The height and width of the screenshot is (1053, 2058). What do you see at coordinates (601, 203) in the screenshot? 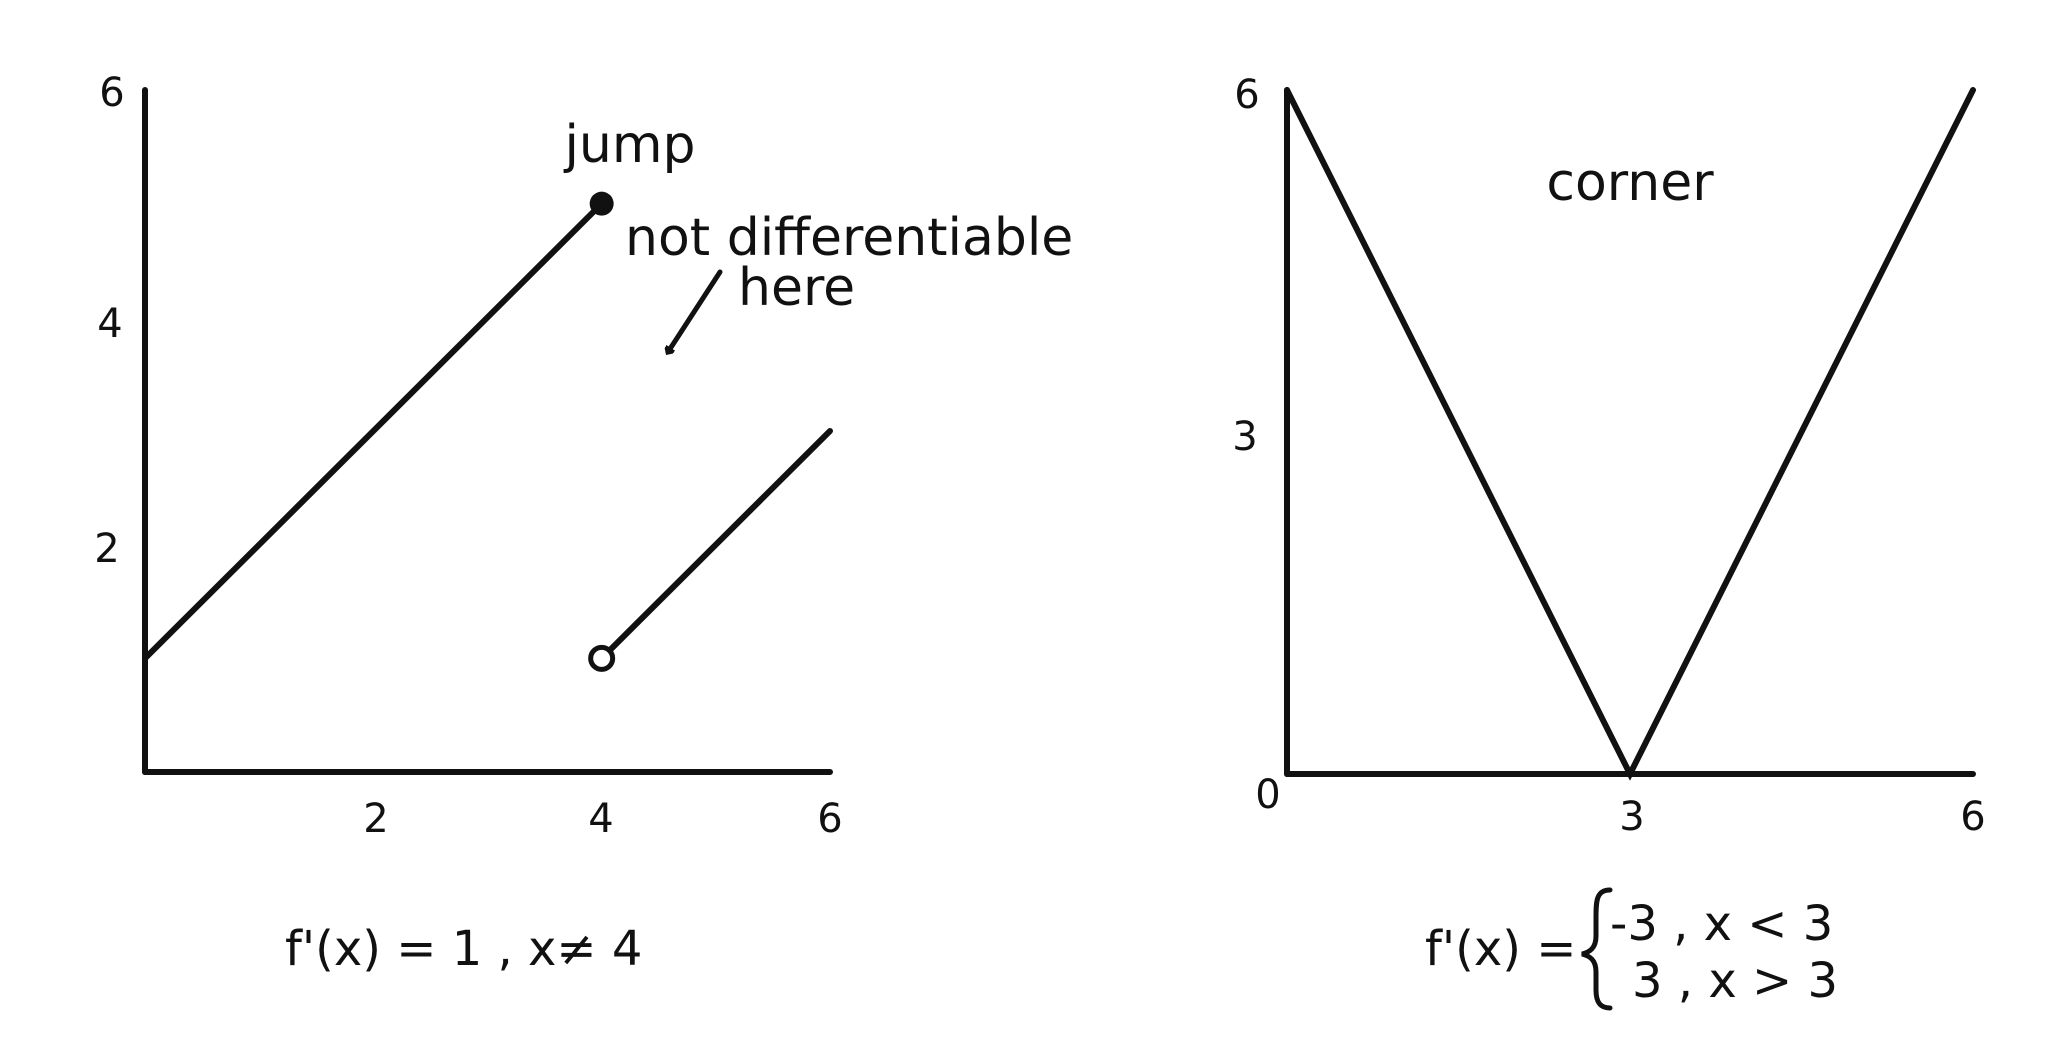
I see `closed-point` at bounding box center [601, 203].